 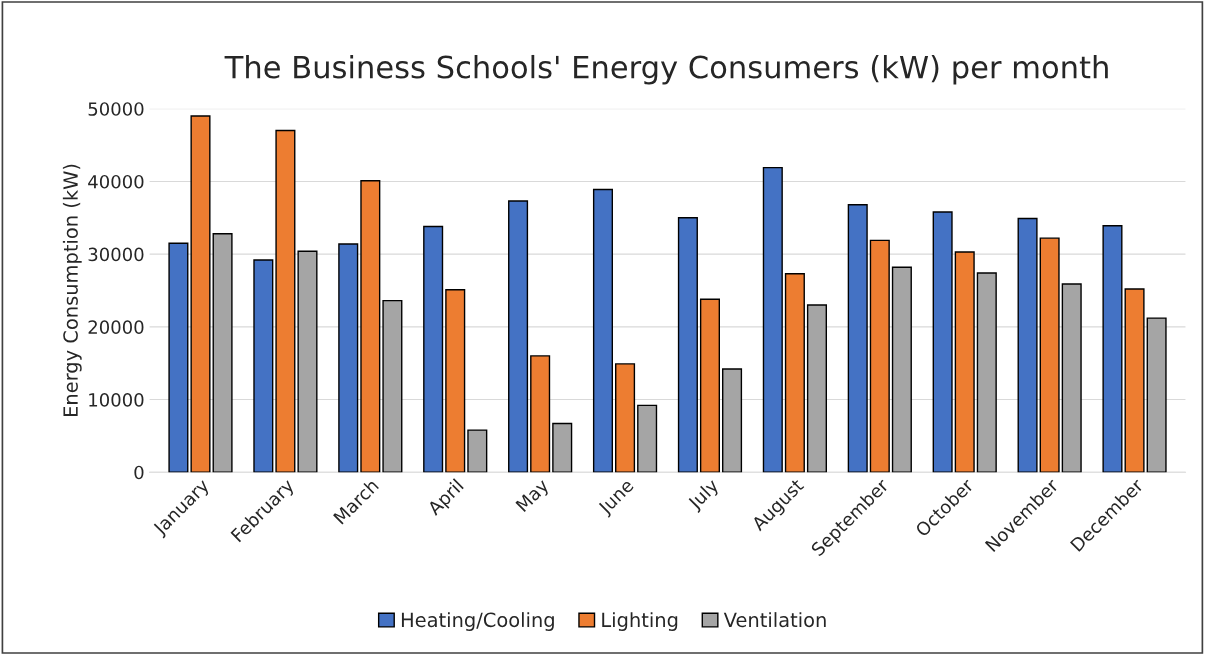 I want to click on y-axis-title: Energy Consumption (kW), so click(x=72, y=290).